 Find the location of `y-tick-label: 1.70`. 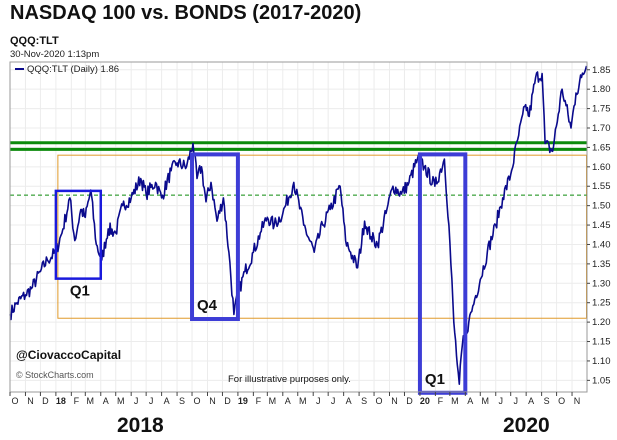

y-tick-label: 1.70 is located at coordinates (601, 128).